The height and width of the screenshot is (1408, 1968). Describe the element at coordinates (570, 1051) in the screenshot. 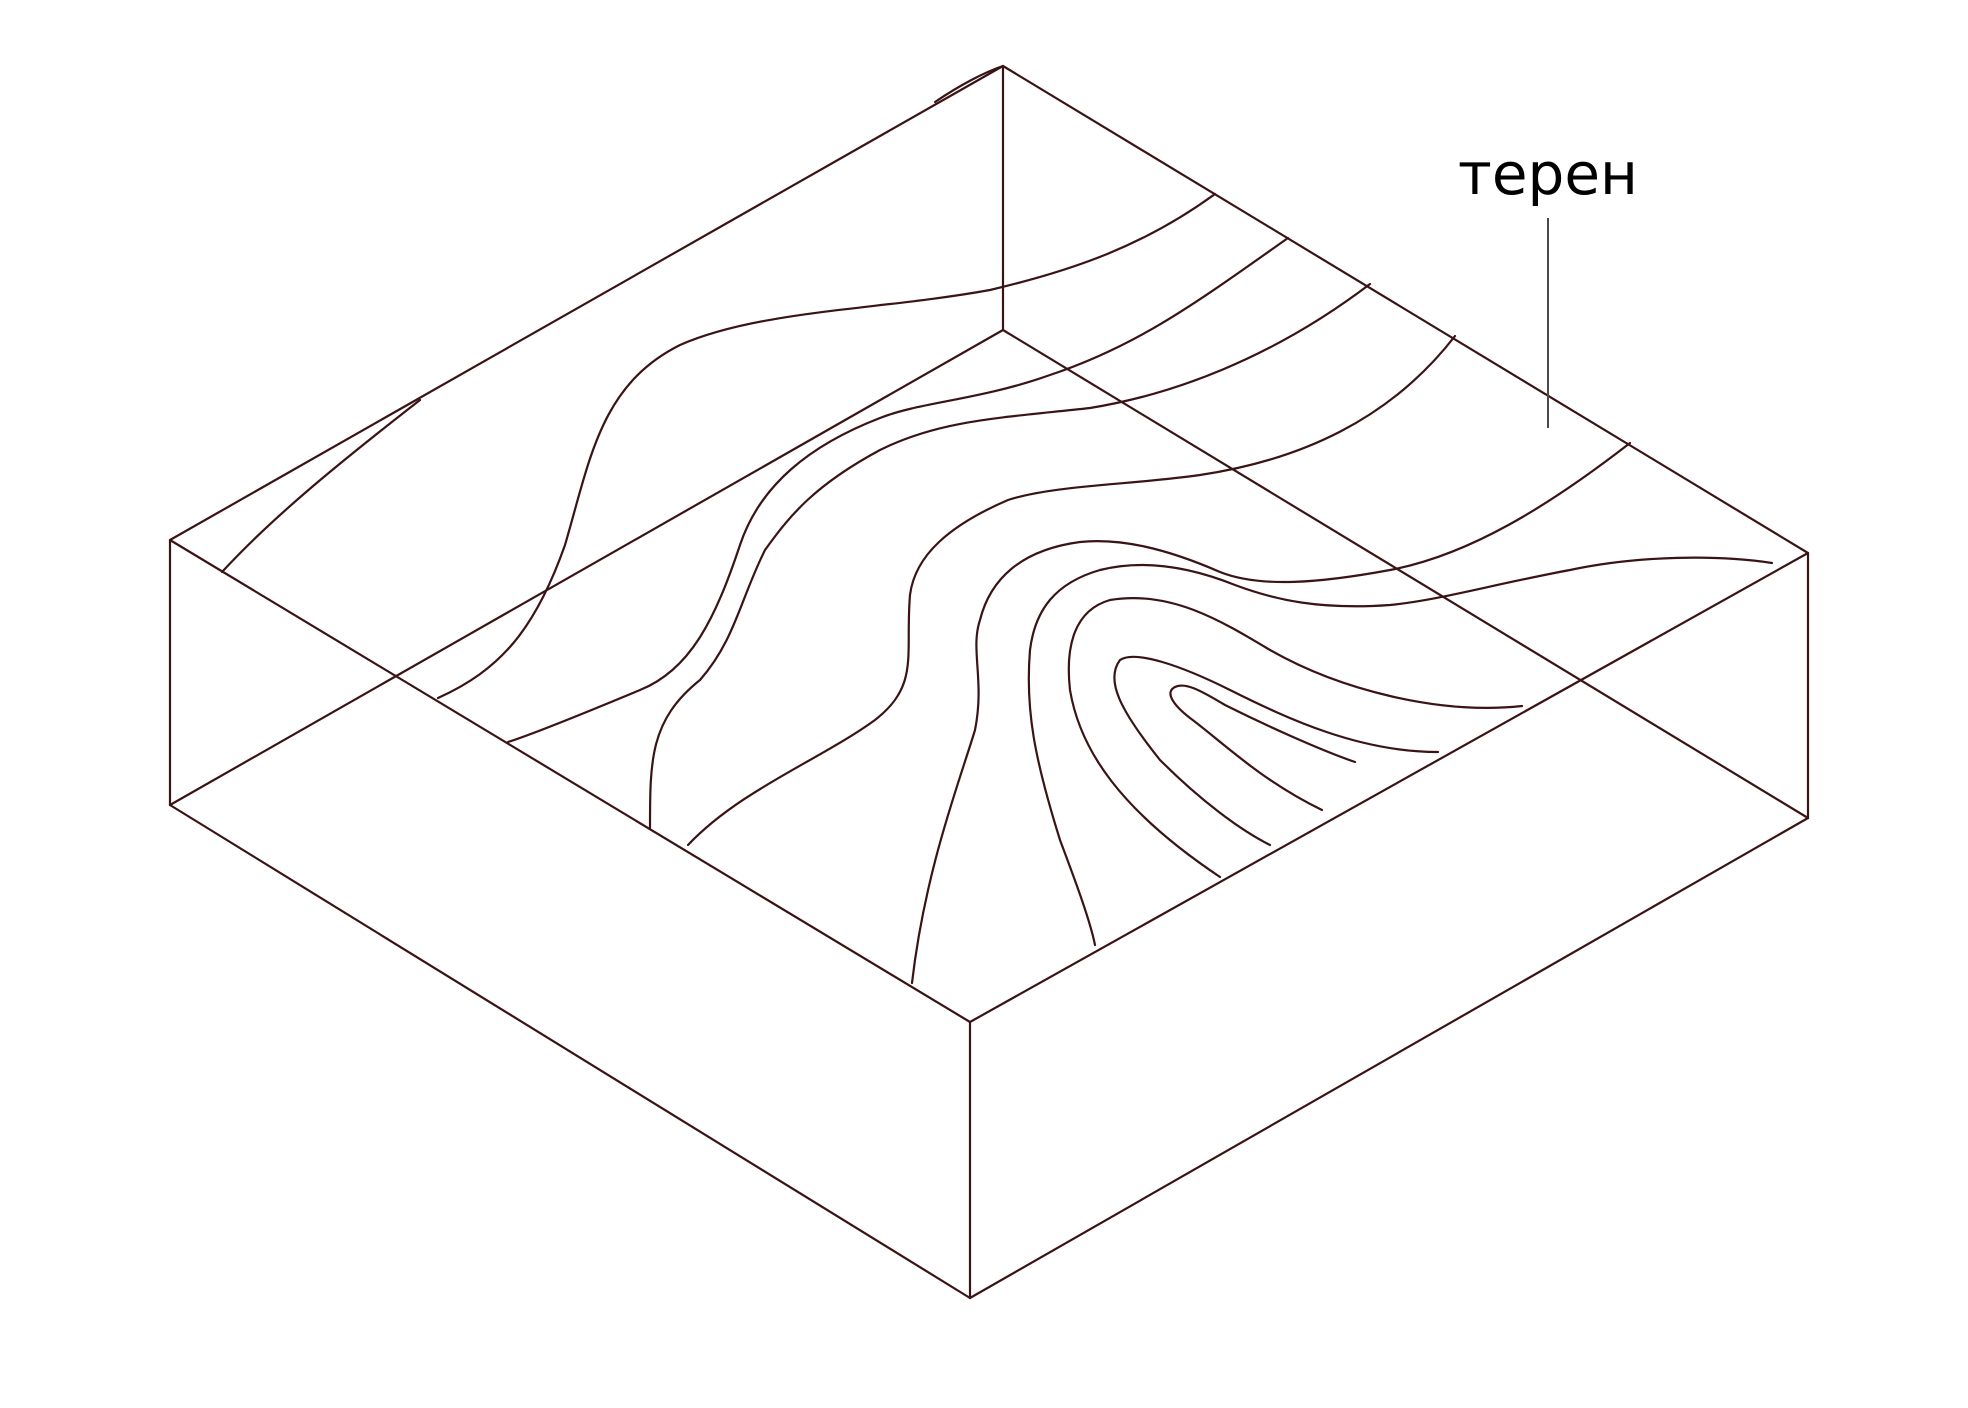

I see `bottom-left-edge` at that location.